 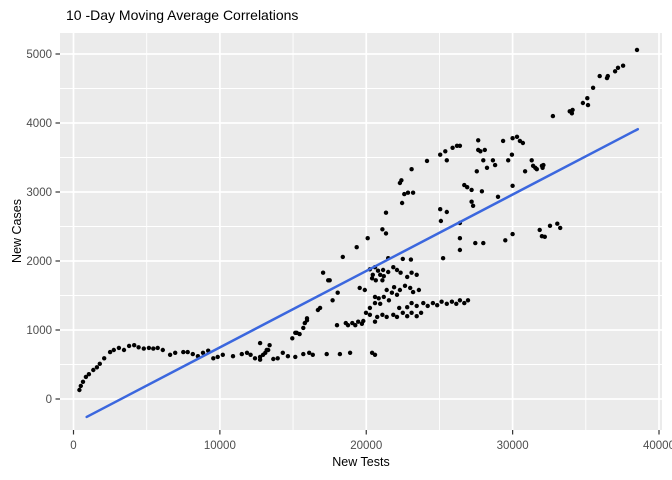 I want to click on y-tick-label: 3000, so click(x=39, y=193).